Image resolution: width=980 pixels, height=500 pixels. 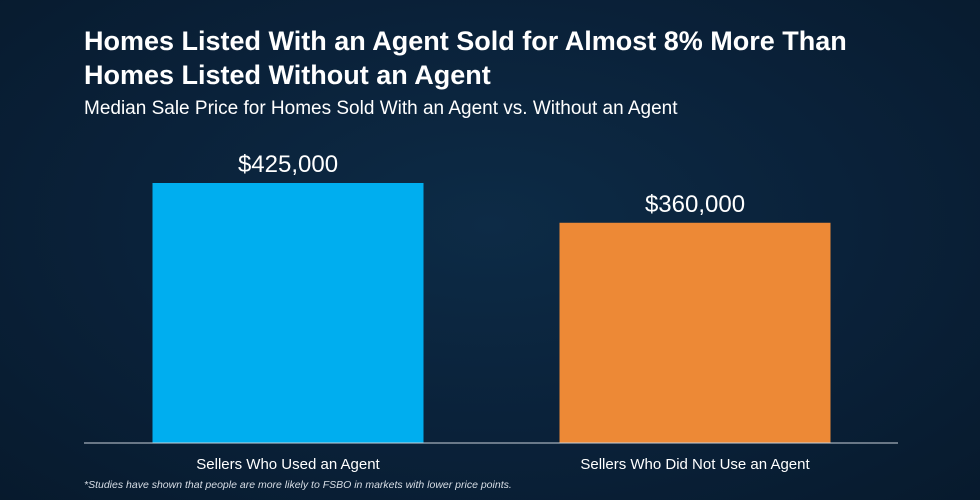 What do you see at coordinates (695, 464) in the screenshot?
I see `category-label-no-agent: Sellers Who Did Not Use an Agent` at bounding box center [695, 464].